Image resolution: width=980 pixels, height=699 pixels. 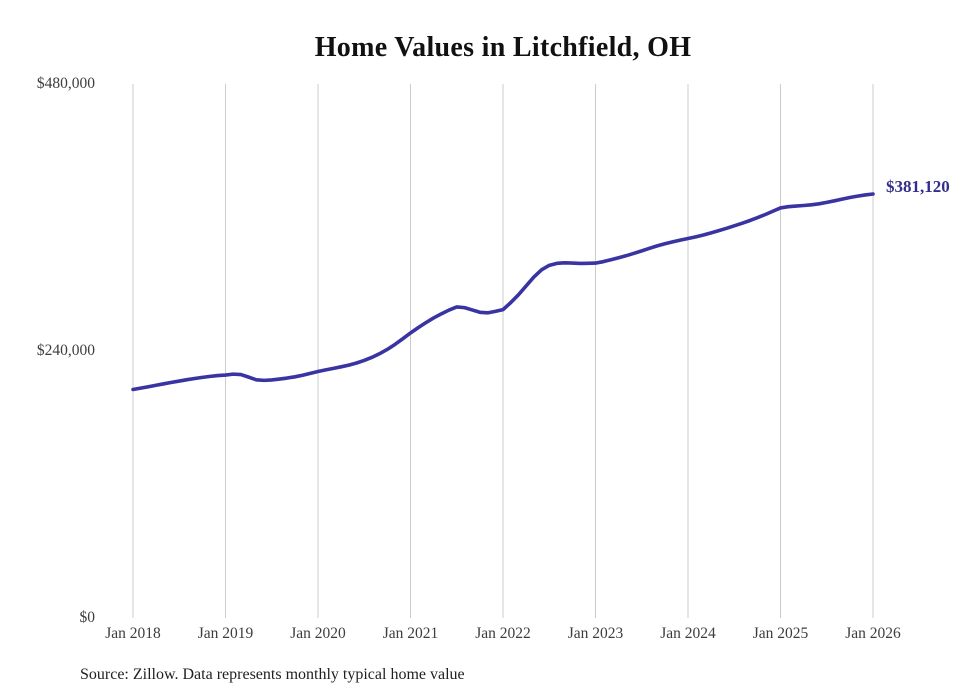 What do you see at coordinates (503, 47) in the screenshot?
I see `chart-title: Home Values in Litchfield, OH` at bounding box center [503, 47].